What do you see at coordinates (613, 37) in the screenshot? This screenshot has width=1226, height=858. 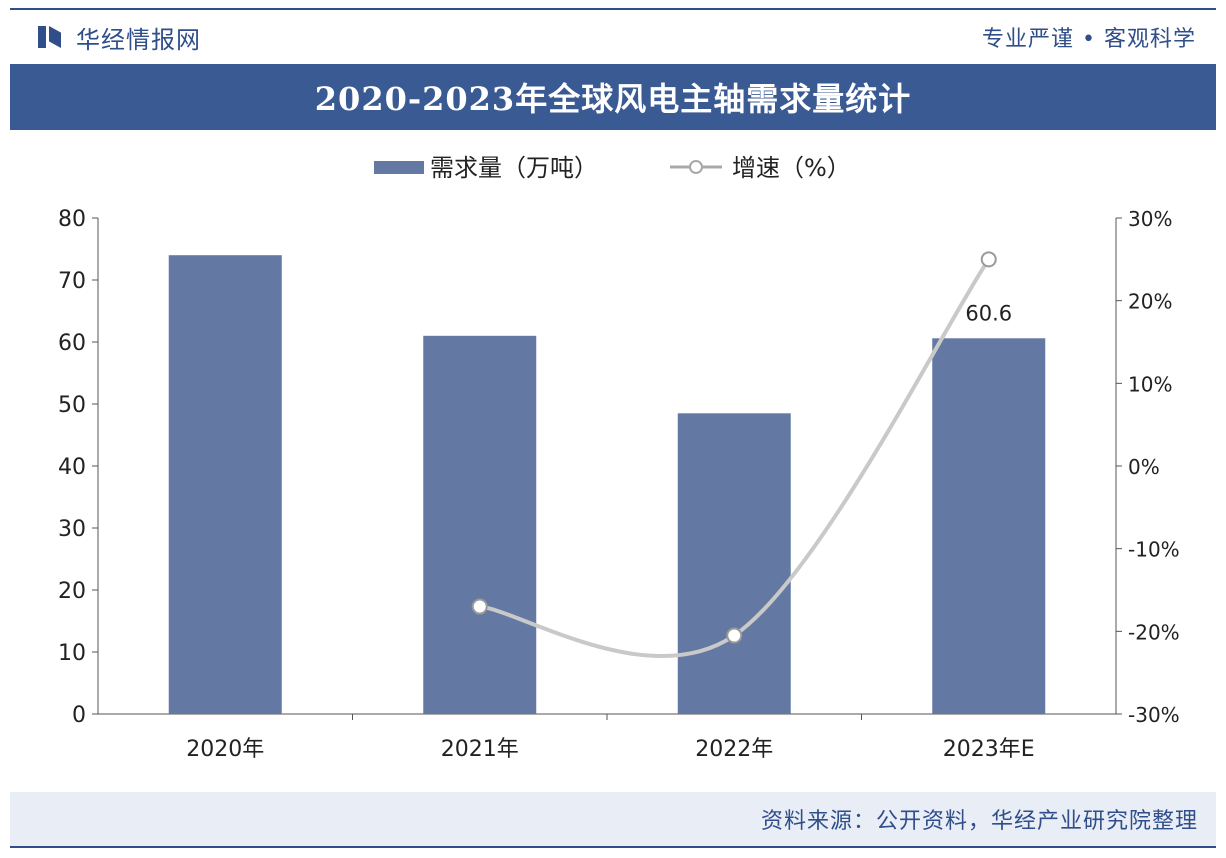 I see `header: 华经情报网 专业严谨 • 客观科学` at bounding box center [613, 37].